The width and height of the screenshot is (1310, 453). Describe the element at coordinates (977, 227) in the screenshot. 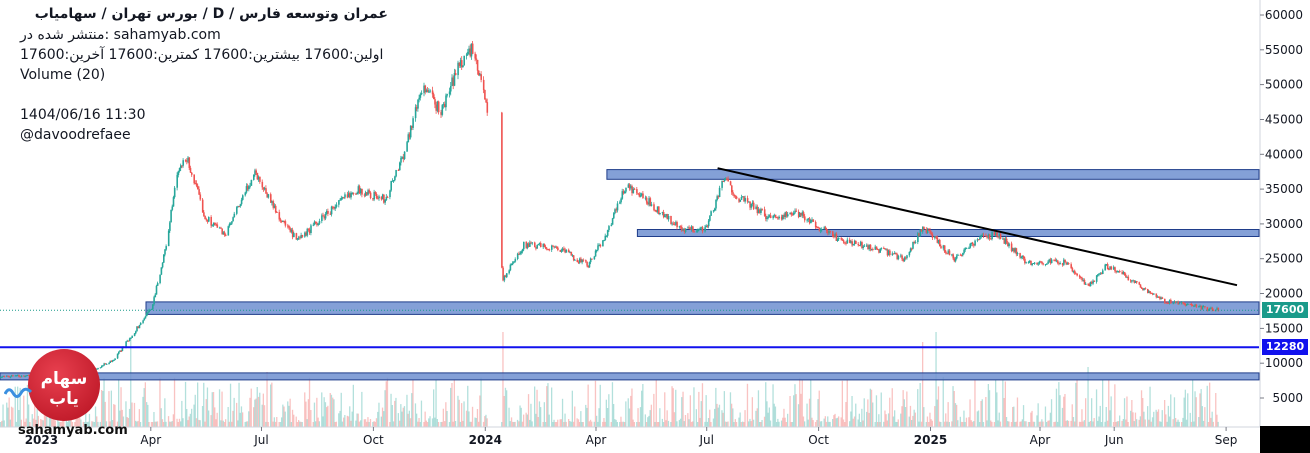

I see `trendline` at that location.